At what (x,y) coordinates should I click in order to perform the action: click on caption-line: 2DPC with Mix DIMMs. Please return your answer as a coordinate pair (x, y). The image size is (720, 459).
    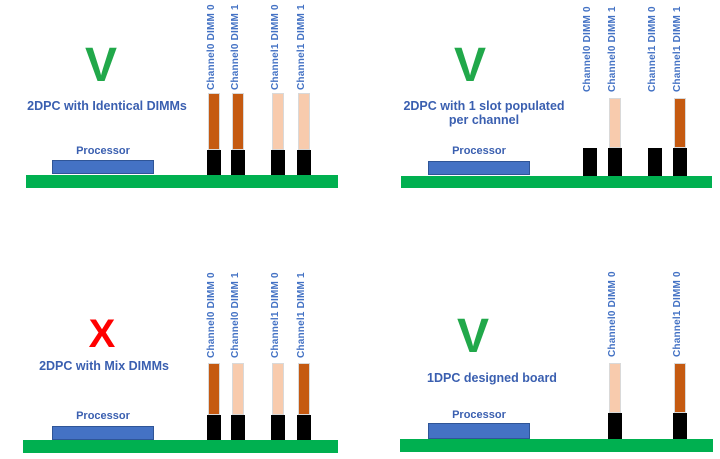
    Looking at the image, I should click on (104, 366).